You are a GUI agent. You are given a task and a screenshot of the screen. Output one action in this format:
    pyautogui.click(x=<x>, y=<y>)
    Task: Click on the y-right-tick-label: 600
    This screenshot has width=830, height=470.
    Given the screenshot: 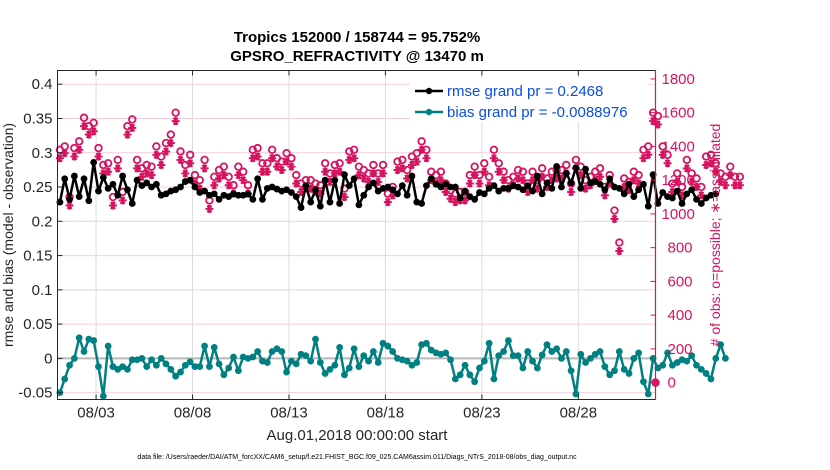 What is the action you would take?
    pyautogui.click(x=680, y=281)
    